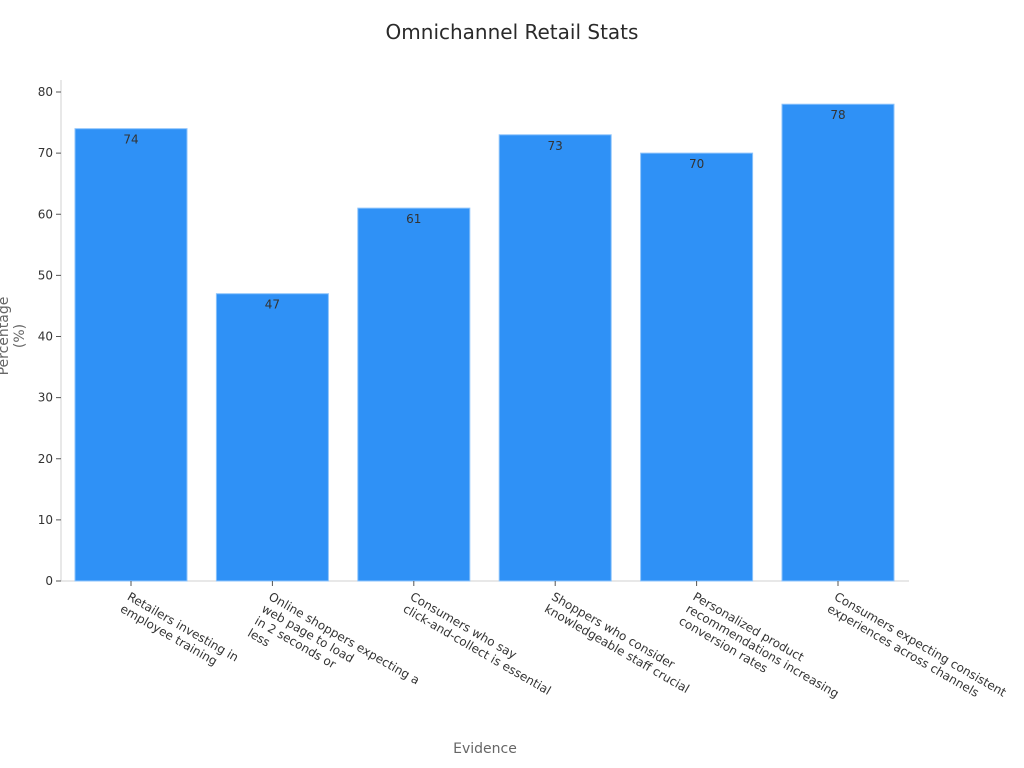 The image size is (1024, 768). Describe the element at coordinates (413, 219) in the screenshot. I see `bar-value-label: 61` at that location.